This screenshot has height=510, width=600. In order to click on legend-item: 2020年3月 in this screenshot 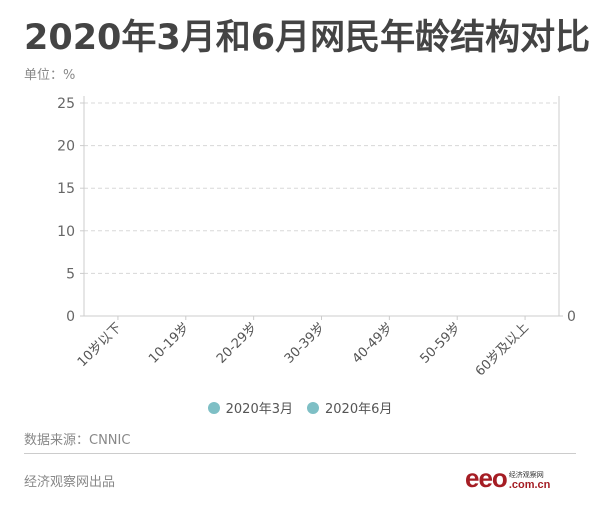, I will do `click(250, 407)`.